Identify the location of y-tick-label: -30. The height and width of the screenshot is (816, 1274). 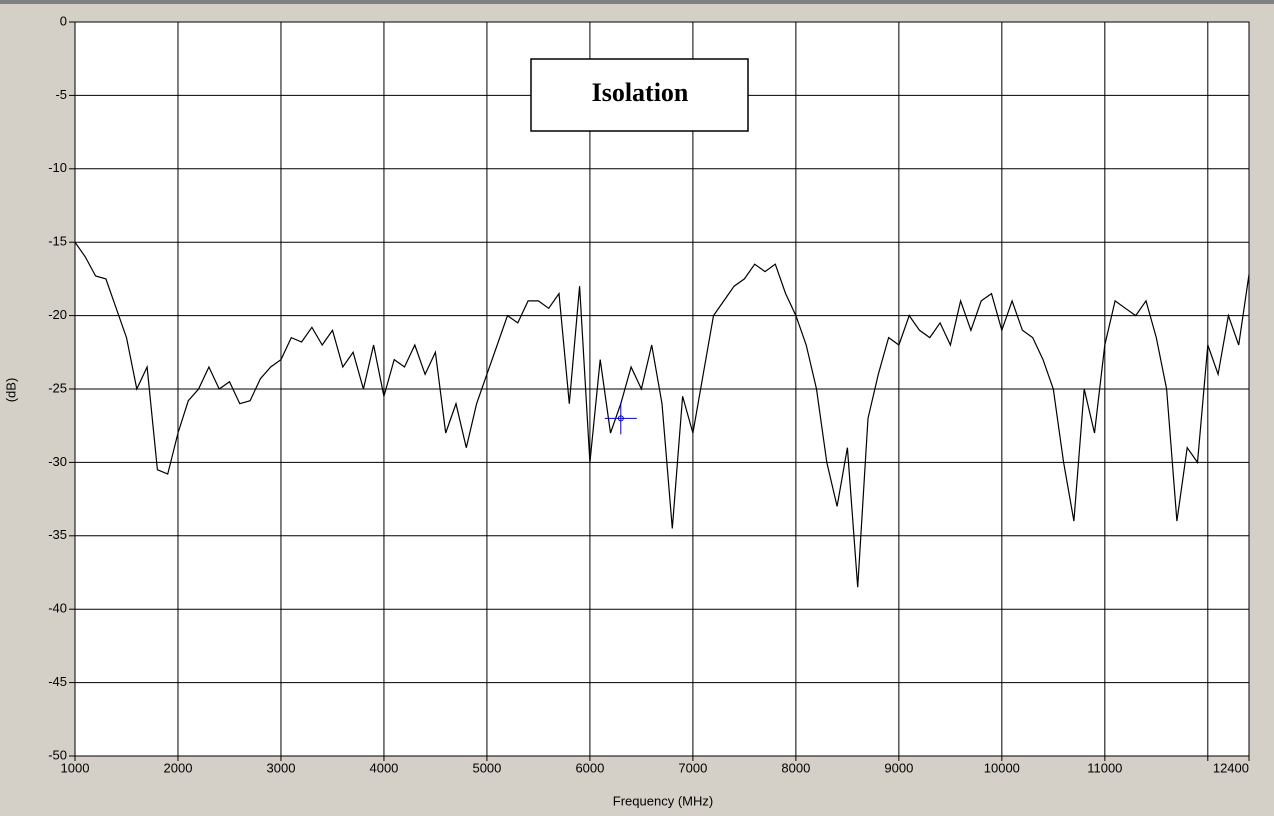
(57, 461).